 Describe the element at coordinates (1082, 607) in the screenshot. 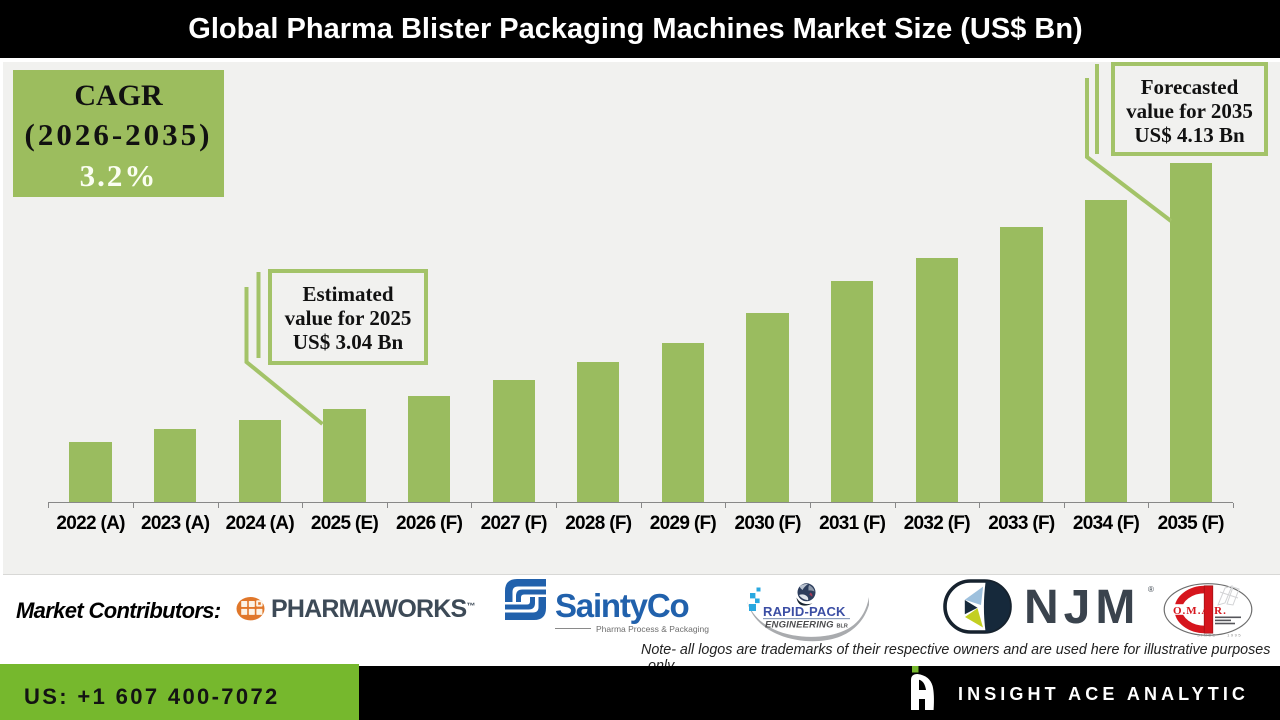

I see `svg-text: NJM` at that location.